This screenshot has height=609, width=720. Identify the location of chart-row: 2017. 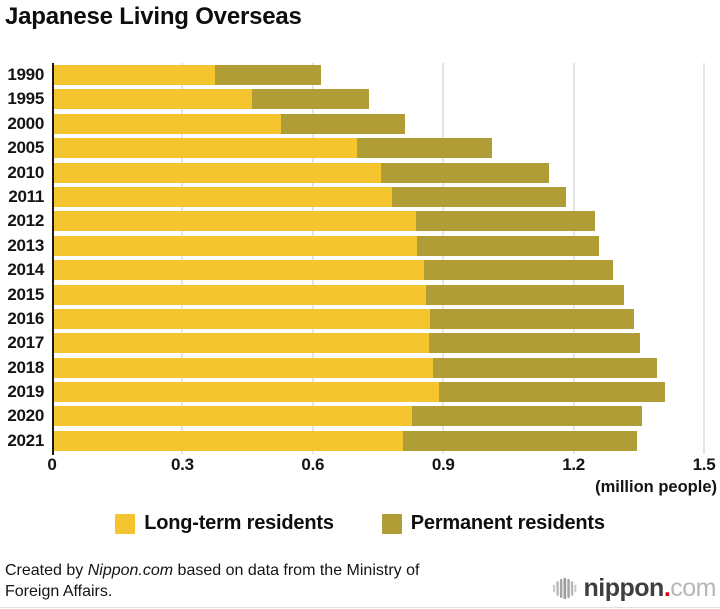
(355, 343).